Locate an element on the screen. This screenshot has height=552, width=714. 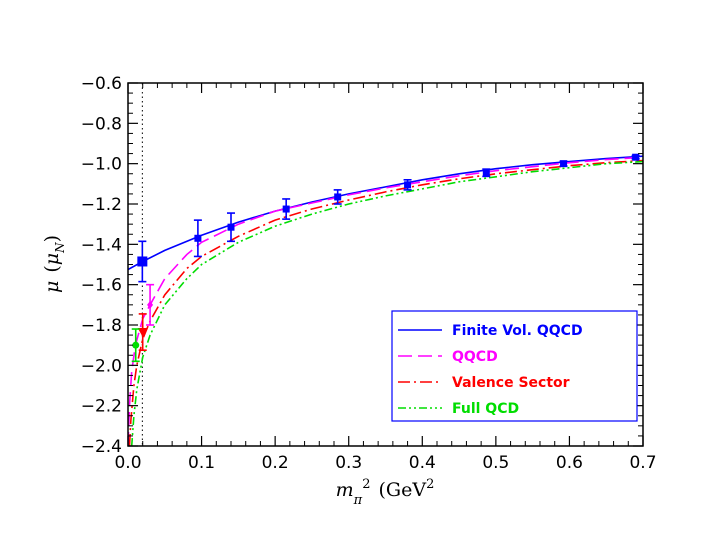
y-tick-label: −0.6 is located at coordinates (101, 84).